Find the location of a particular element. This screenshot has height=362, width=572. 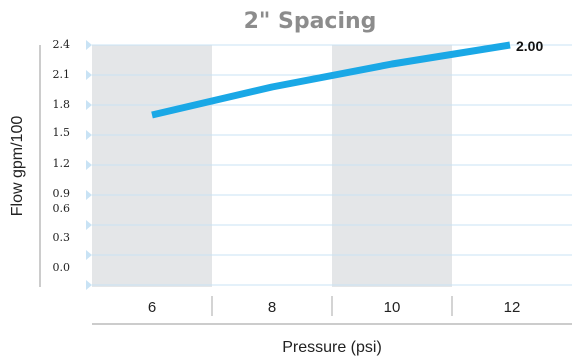

grid-markers is located at coordinates (89, 165).